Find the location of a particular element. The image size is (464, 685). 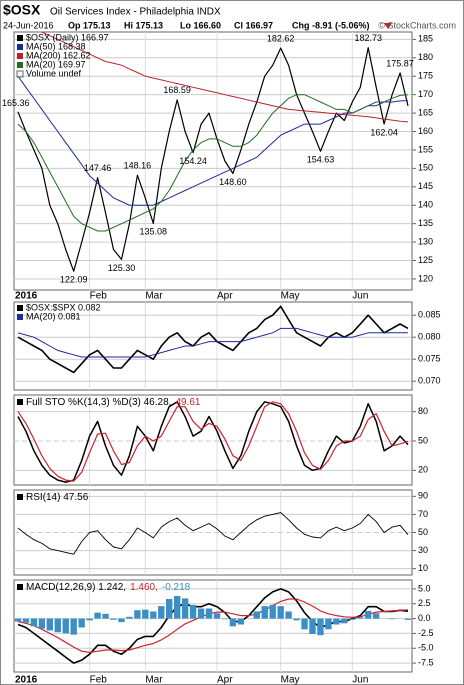

y-tick-label: -7.5 is located at coordinates (426, 662).